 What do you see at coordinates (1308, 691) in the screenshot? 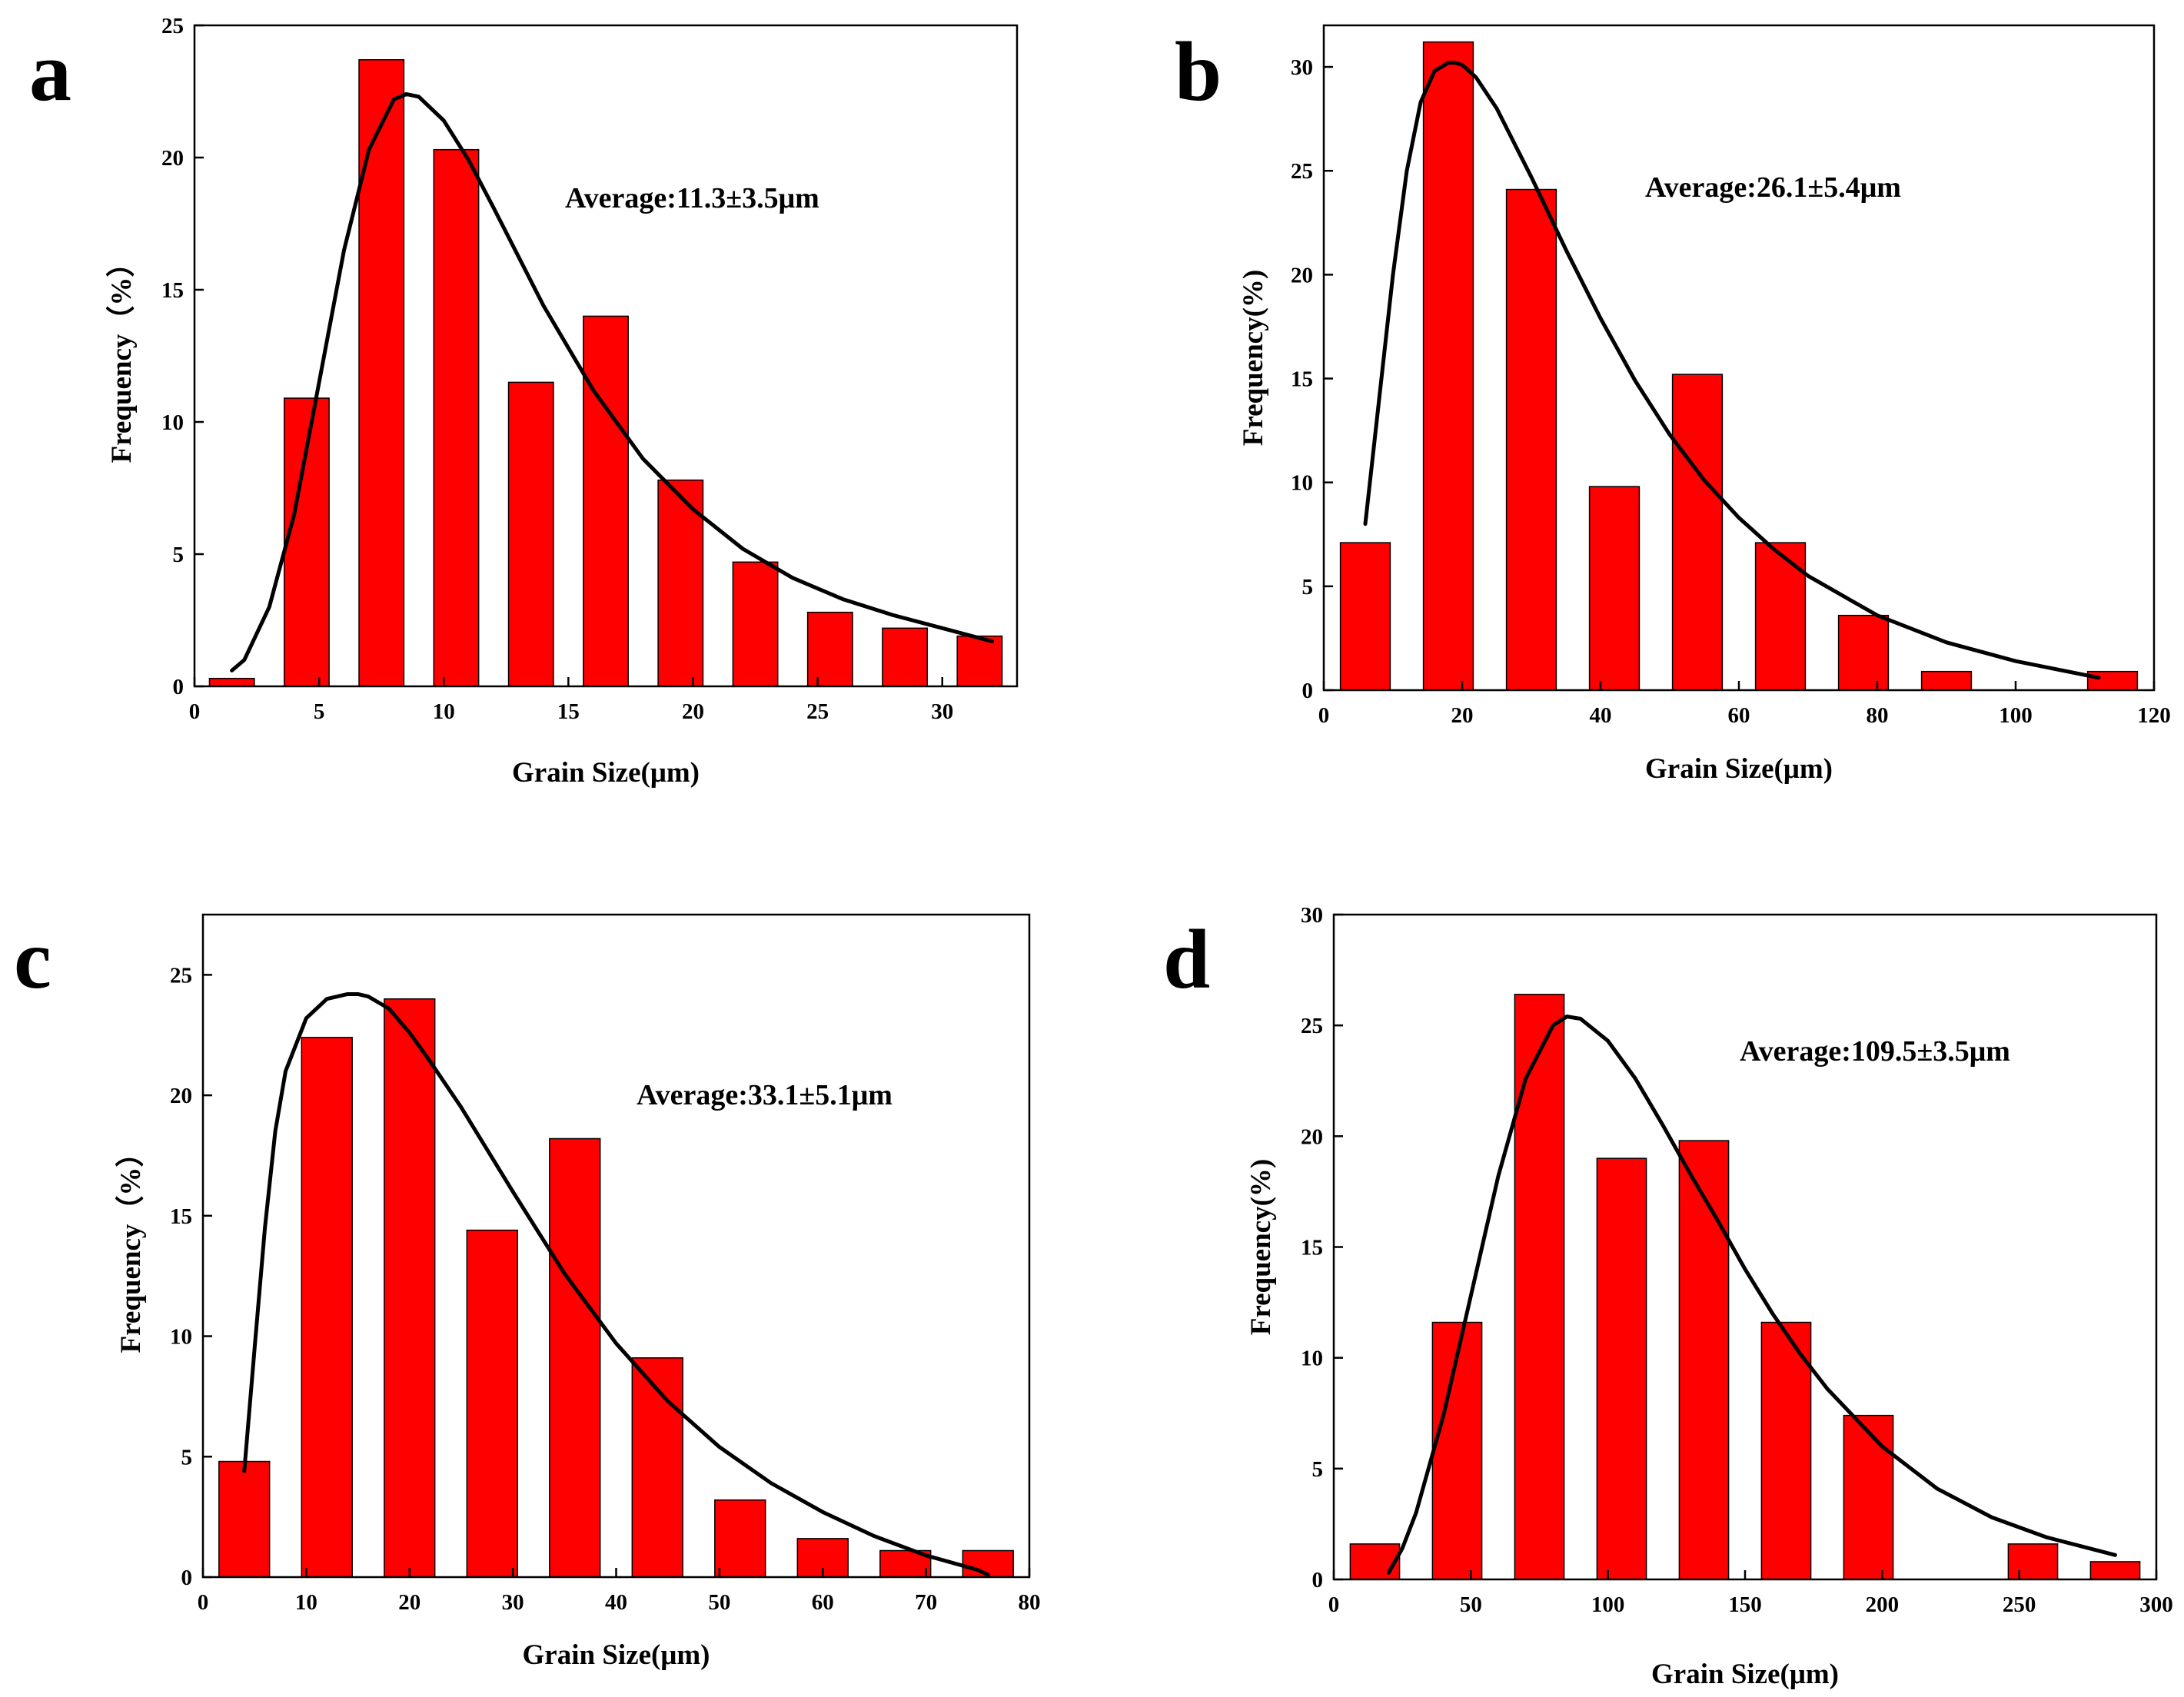
I see `y-tick-label-b-0: 0` at bounding box center [1308, 691].